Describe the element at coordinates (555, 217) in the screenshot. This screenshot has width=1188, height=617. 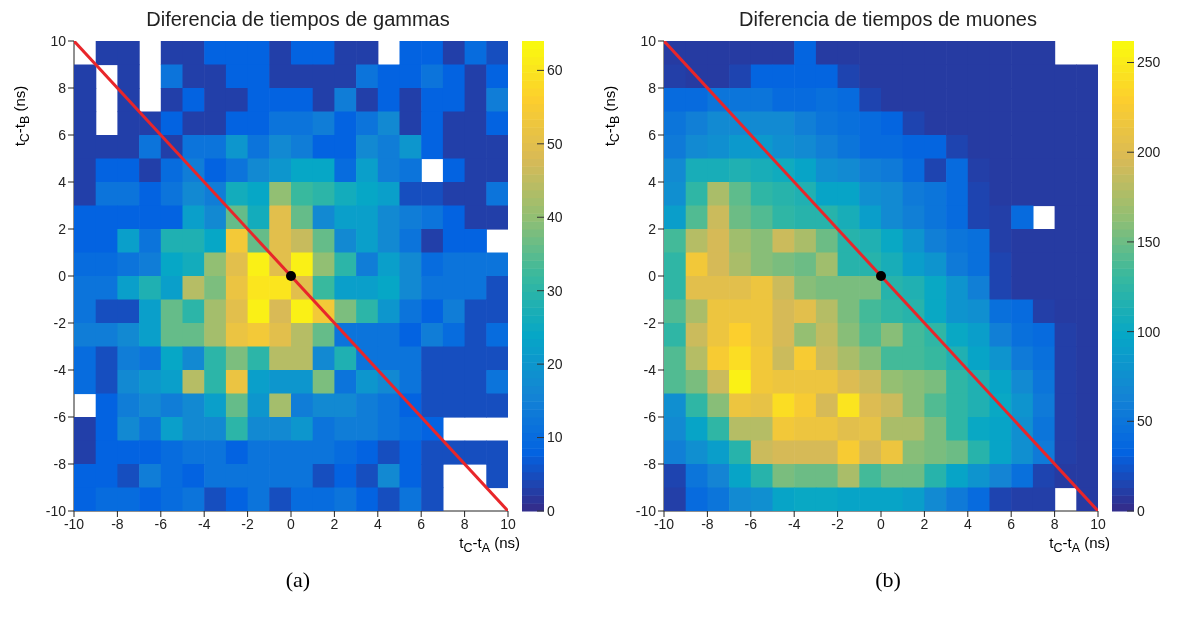
I see `color-bar-label: 40` at that location.